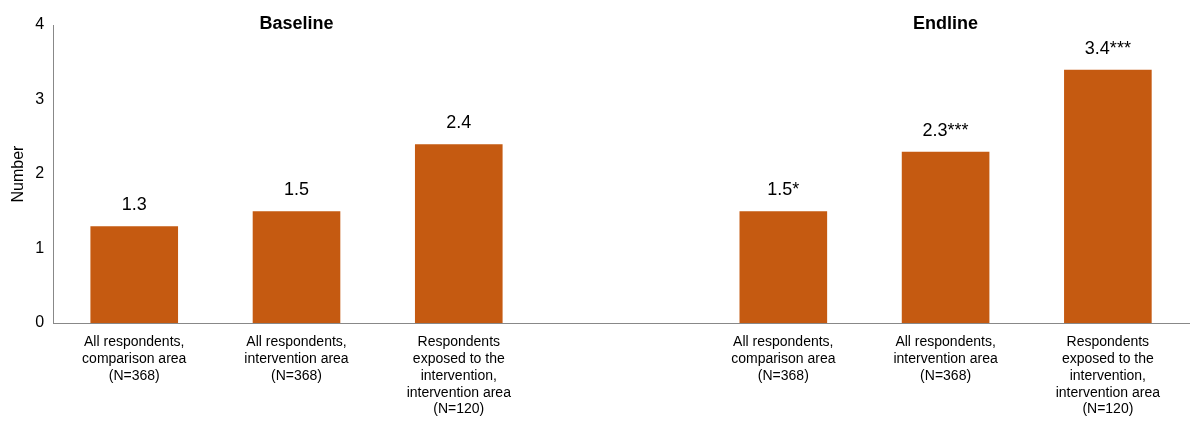 This screenshot has height=421, width=1199. Describe the element at coordinates (40, 322) in the screenshot. I see `y-tick-label: 0` at that location.